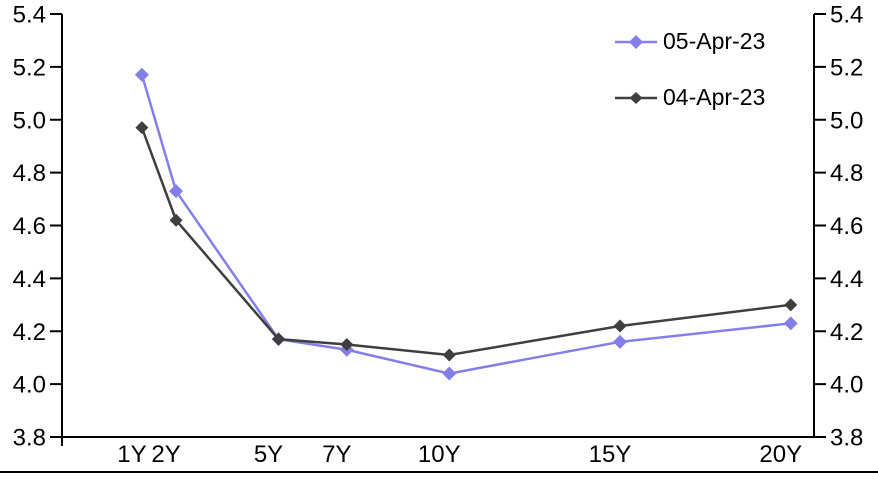  I want to click on y-tick-label-right: 4.4, so click(846, 279).